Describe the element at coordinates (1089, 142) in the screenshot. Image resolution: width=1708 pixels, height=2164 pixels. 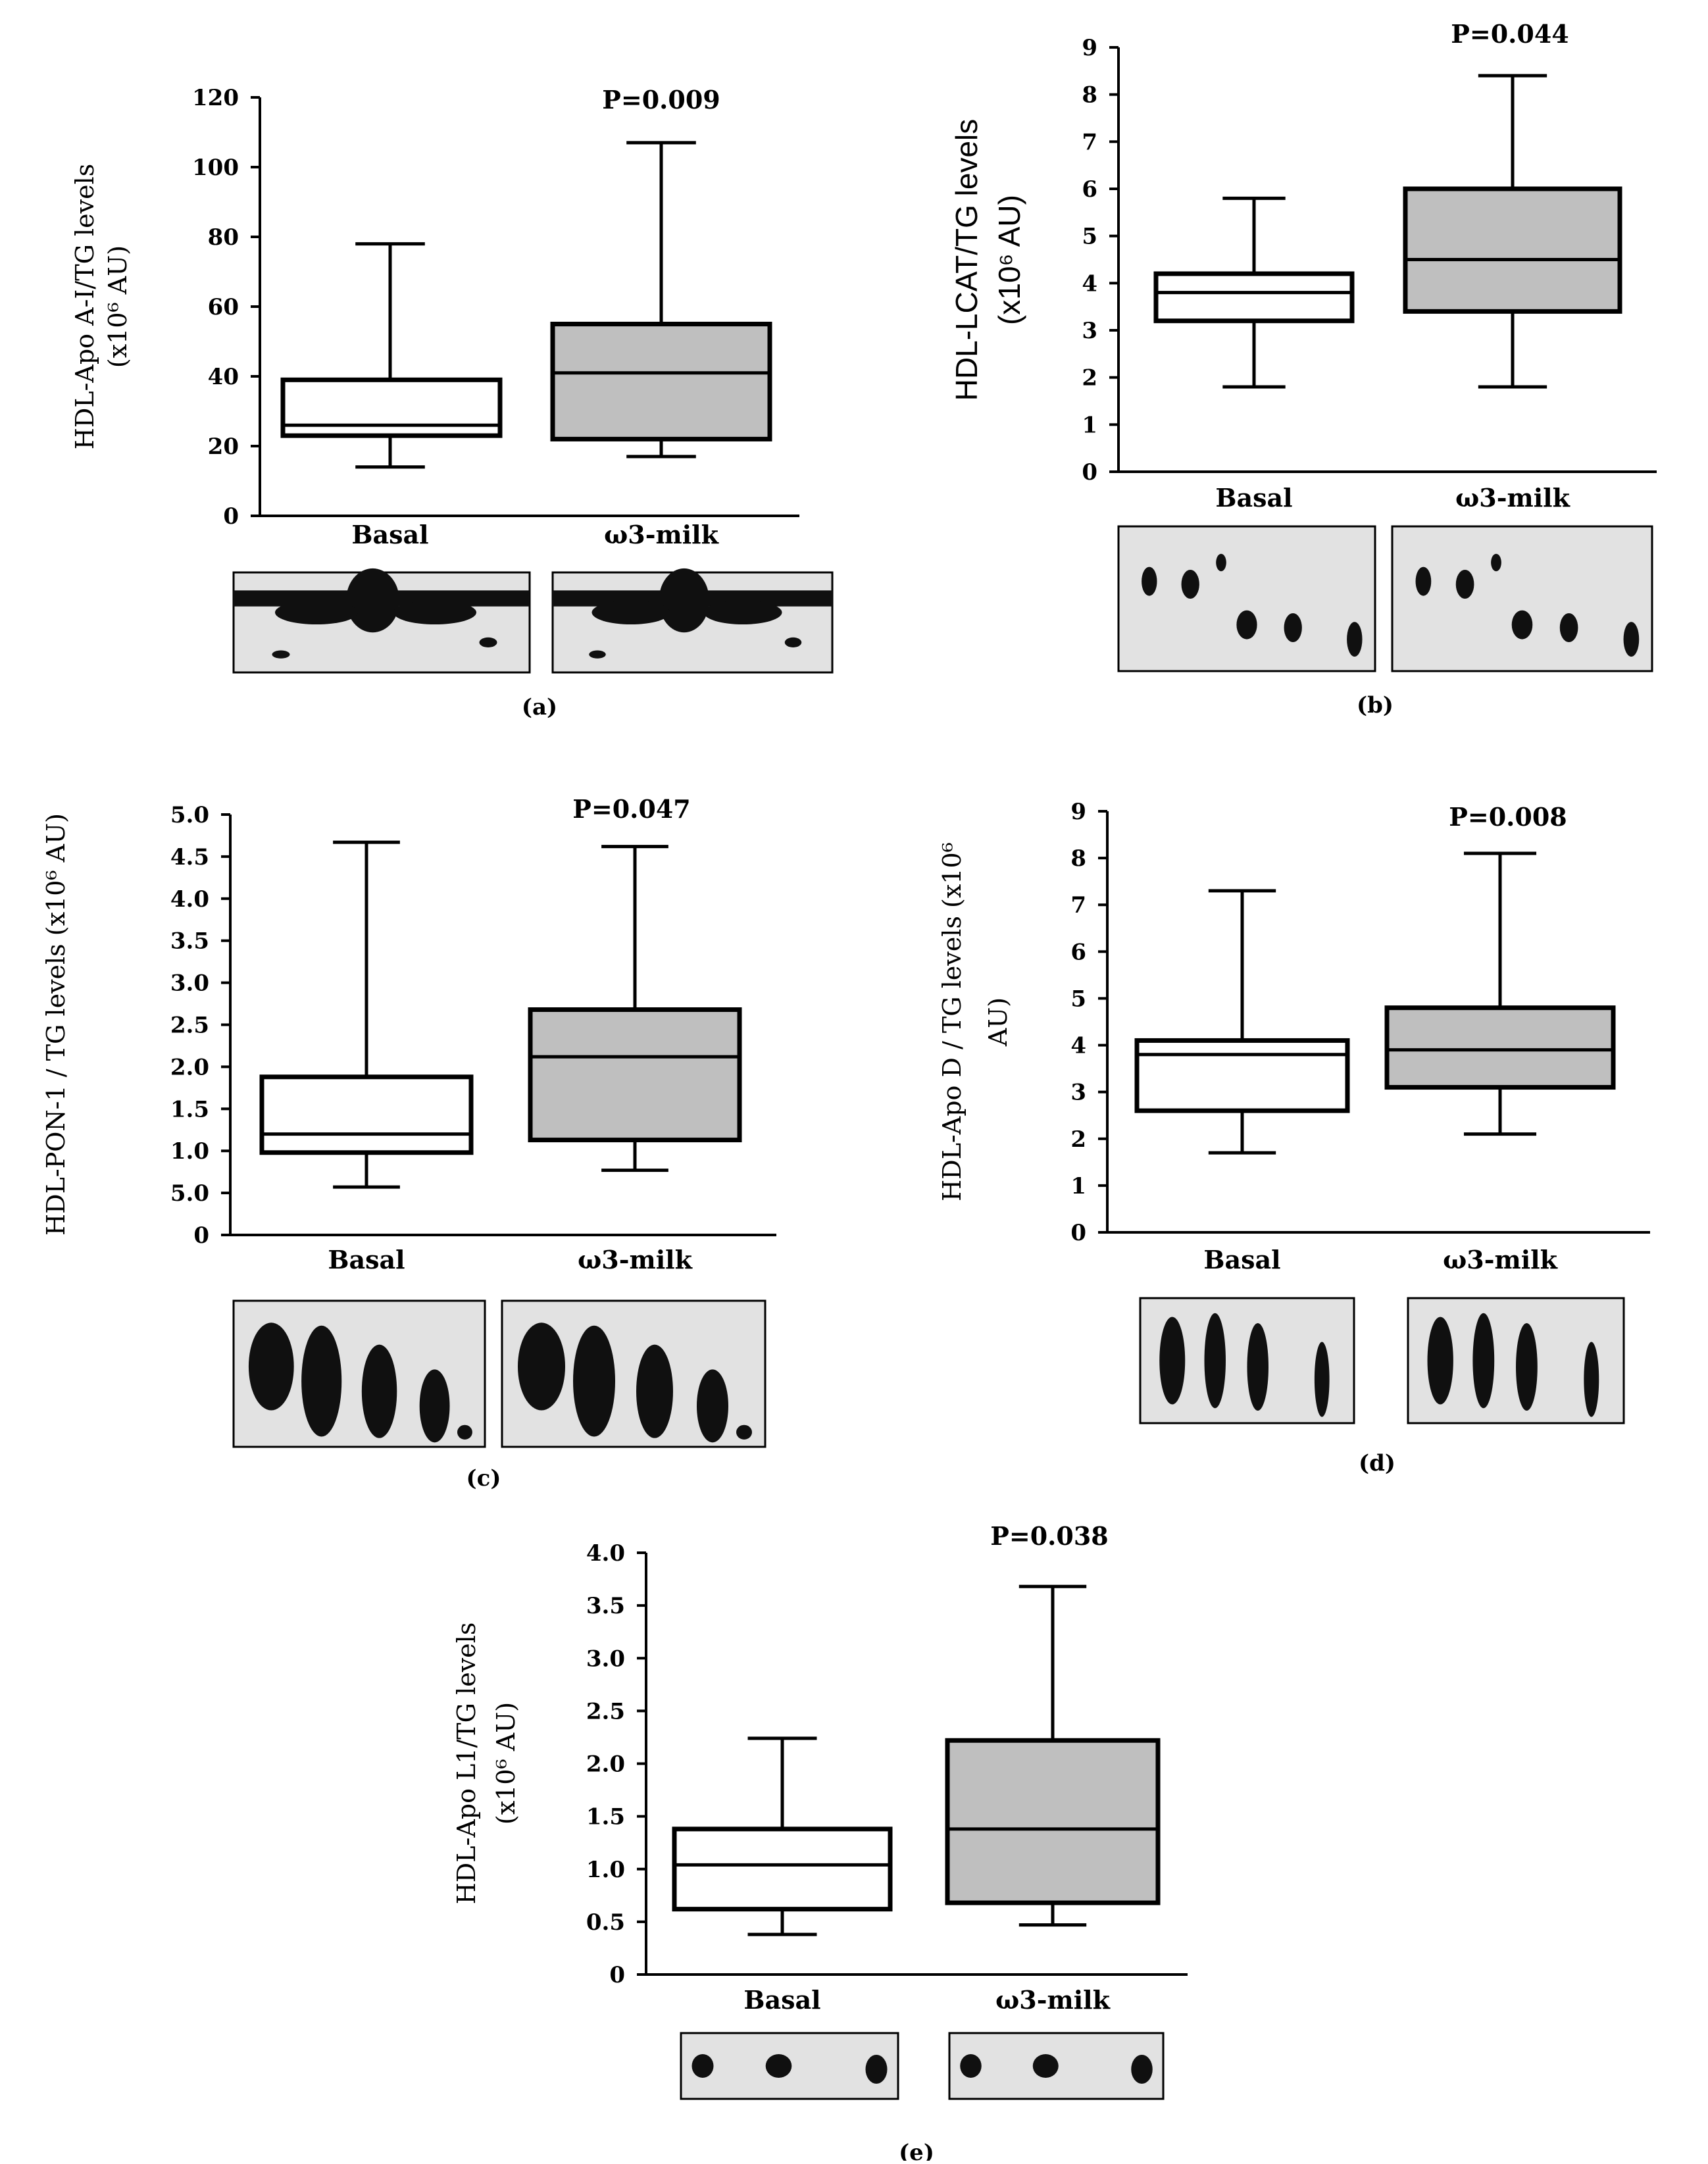
I see `y-tick-label: 7` at that location.